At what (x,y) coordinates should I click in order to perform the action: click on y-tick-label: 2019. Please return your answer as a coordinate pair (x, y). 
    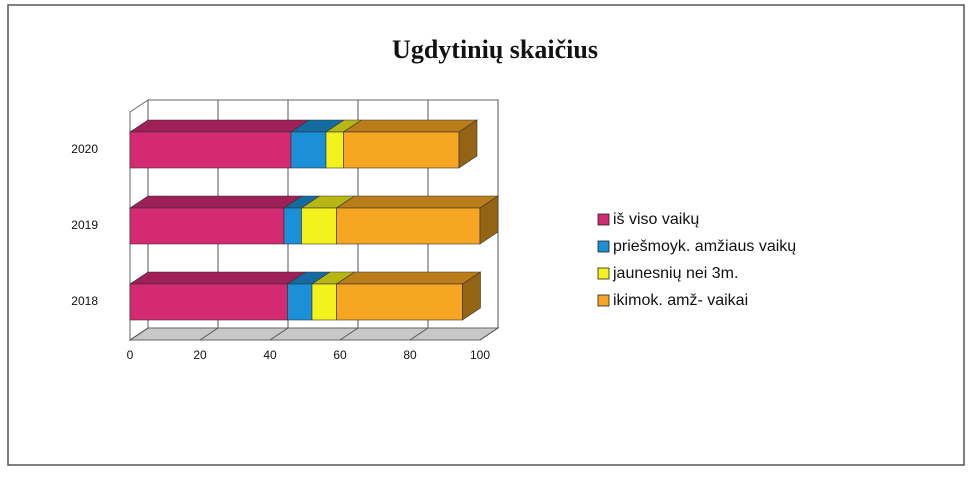
    Looking at the image, I should click on (84, 225).